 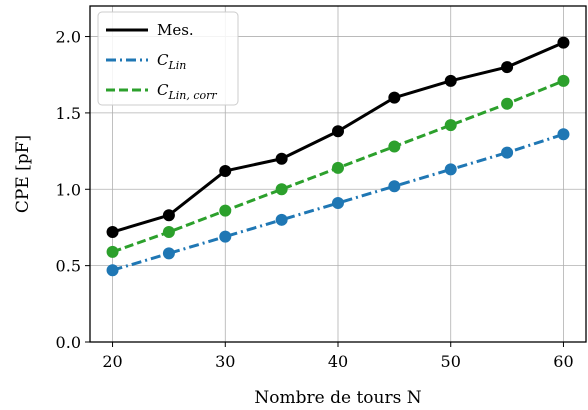 I want to click on legend-entry-subscript: Lin, so click(x=176, y=65).